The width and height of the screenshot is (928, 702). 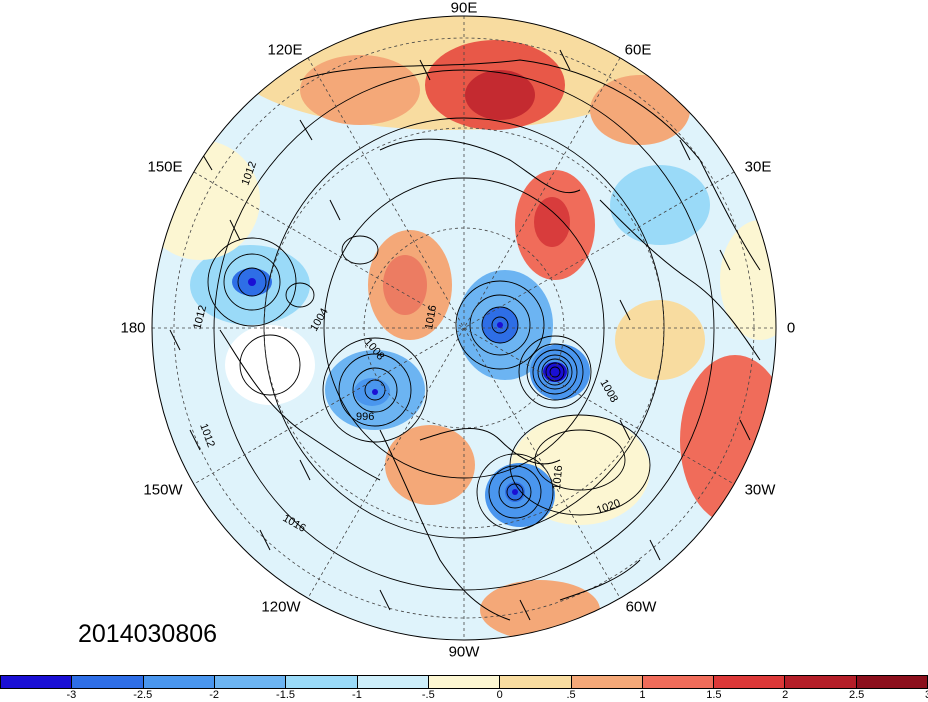 What do you see at coordinates (214, 695) in the screenshot?
I see `colorbar-tick-label: -2` at bounding box center [214, 695].